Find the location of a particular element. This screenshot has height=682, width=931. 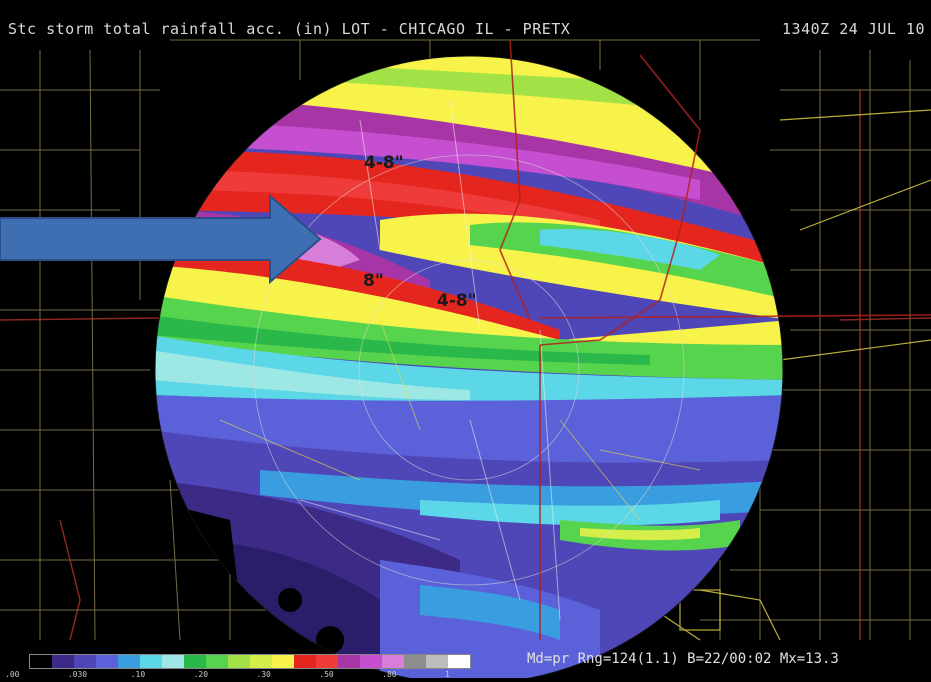

annotation-8: 8" is located at coordinates (373, 281).